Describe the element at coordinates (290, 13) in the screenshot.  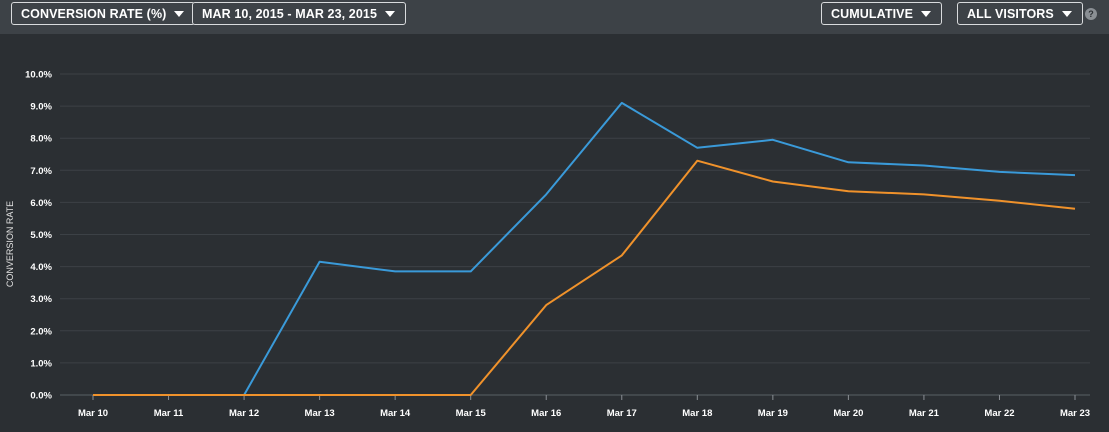
I see `date-range-label: MAR 10, 2015 - MAR 23, 2015` at that location.